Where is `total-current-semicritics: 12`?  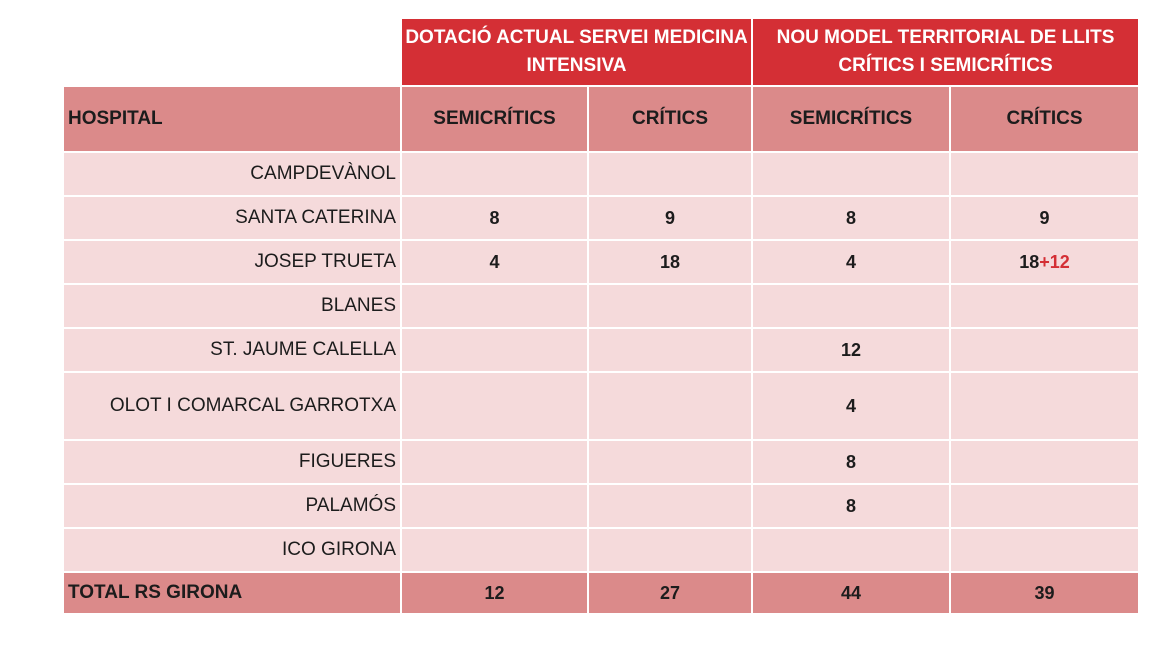
total-current-semicritics: 12 is located at coordinates (494, 593).